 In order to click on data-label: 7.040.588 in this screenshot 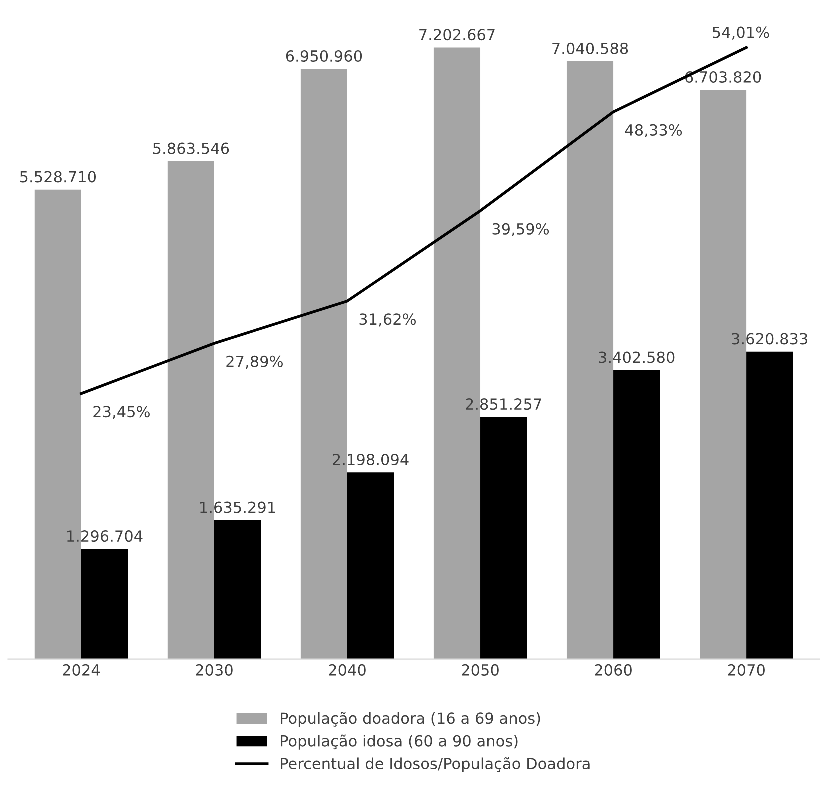, I will do `click(590, 48)`.